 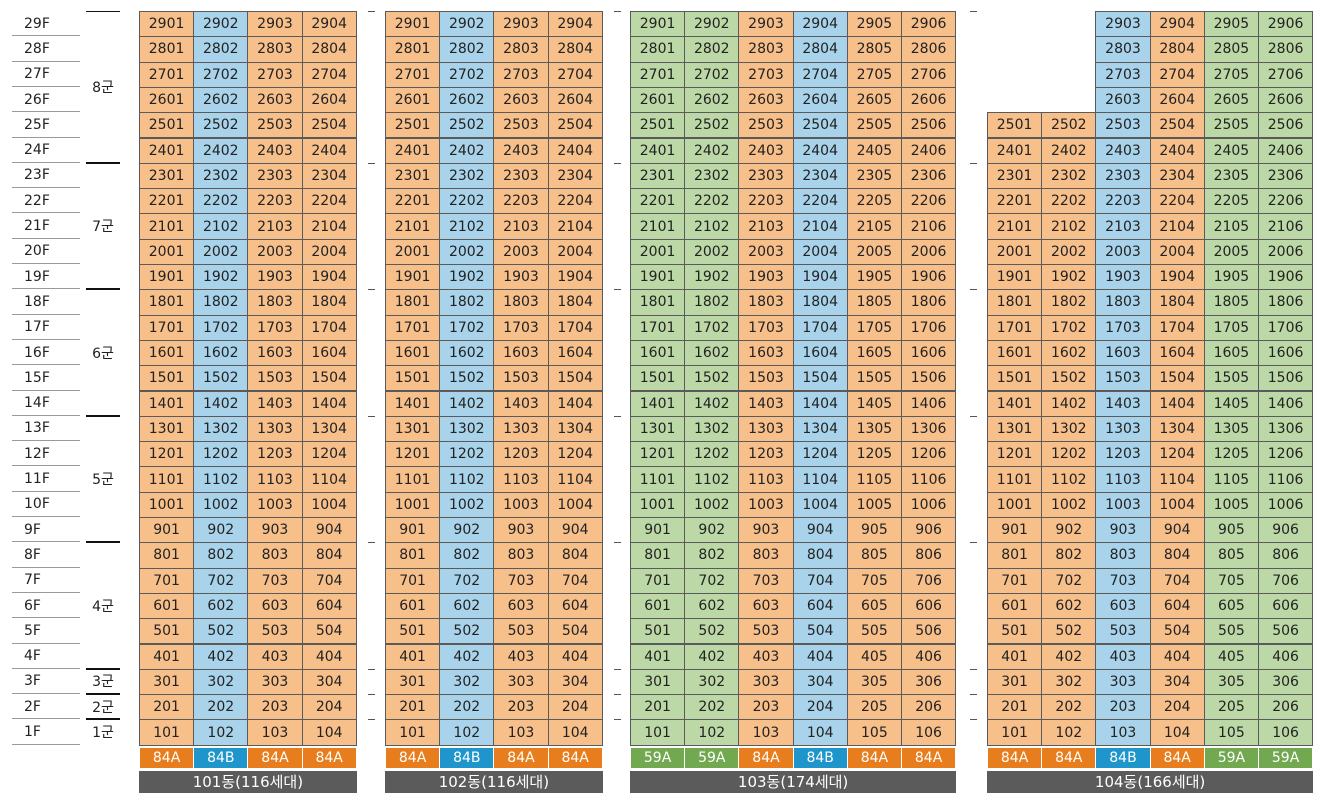 I want to click on floor-label: 18F, so click(x=37, y=301).